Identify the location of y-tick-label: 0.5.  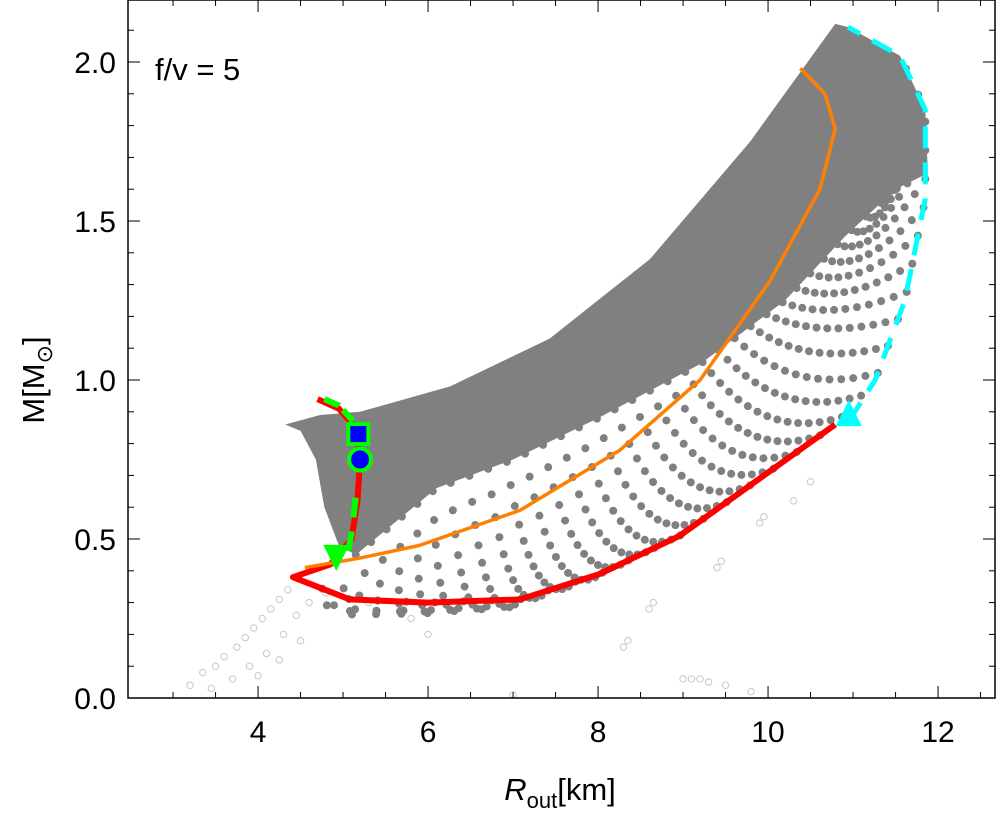
(95, 540).